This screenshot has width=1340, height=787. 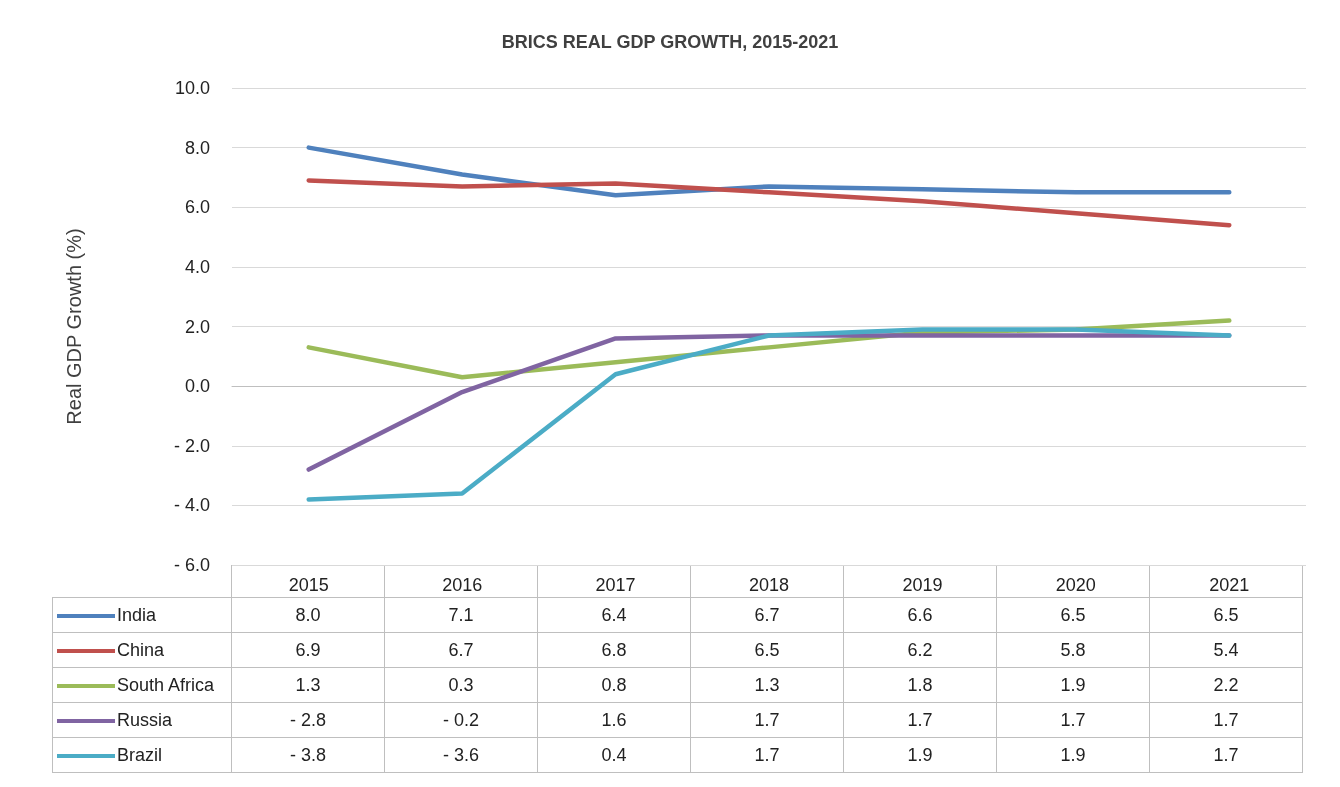 I want to click on legend-label: India, so click(x=137, y=614).